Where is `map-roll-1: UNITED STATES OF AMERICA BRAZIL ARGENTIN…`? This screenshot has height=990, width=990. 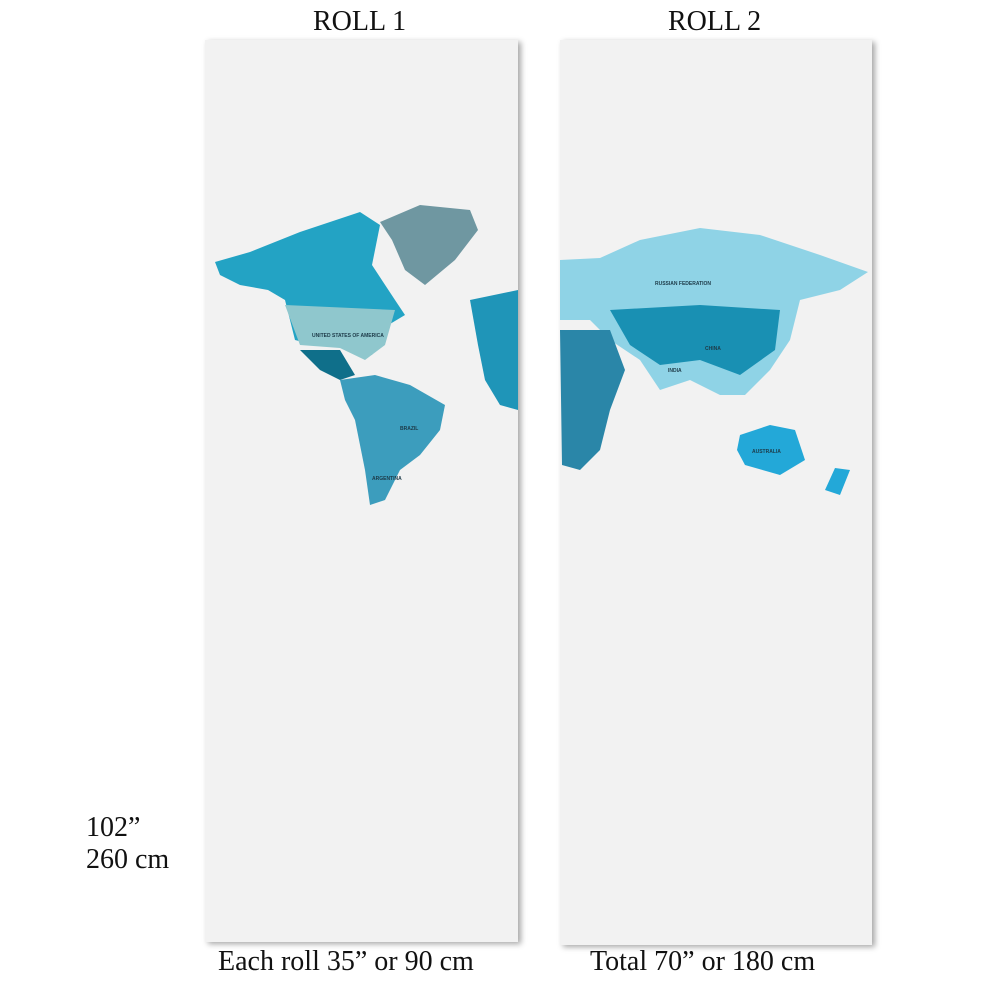
map-roll-1: UNITED STATES OF AMERICA BRAZIL ARGENTIN… is located at coordinates (366, 355).